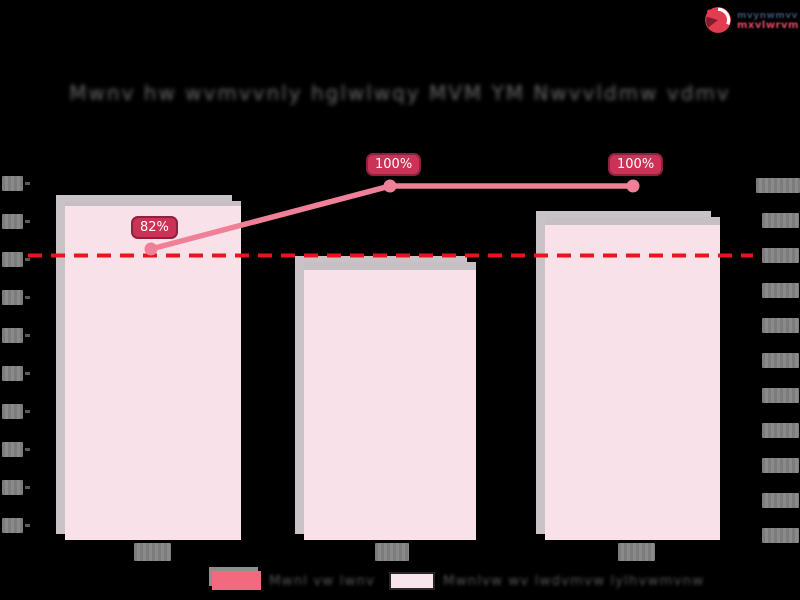  I want to click on legend-swatch-bar-series, so click(411, 580).